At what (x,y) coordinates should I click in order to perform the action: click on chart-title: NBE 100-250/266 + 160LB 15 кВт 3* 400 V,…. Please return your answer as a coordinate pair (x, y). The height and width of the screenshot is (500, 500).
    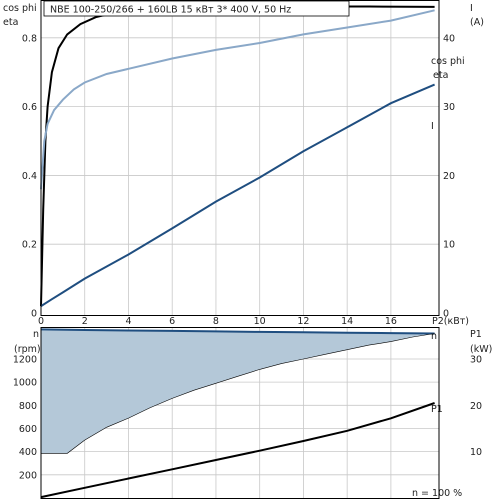
    Looking at the image, I should click on (170, 10).